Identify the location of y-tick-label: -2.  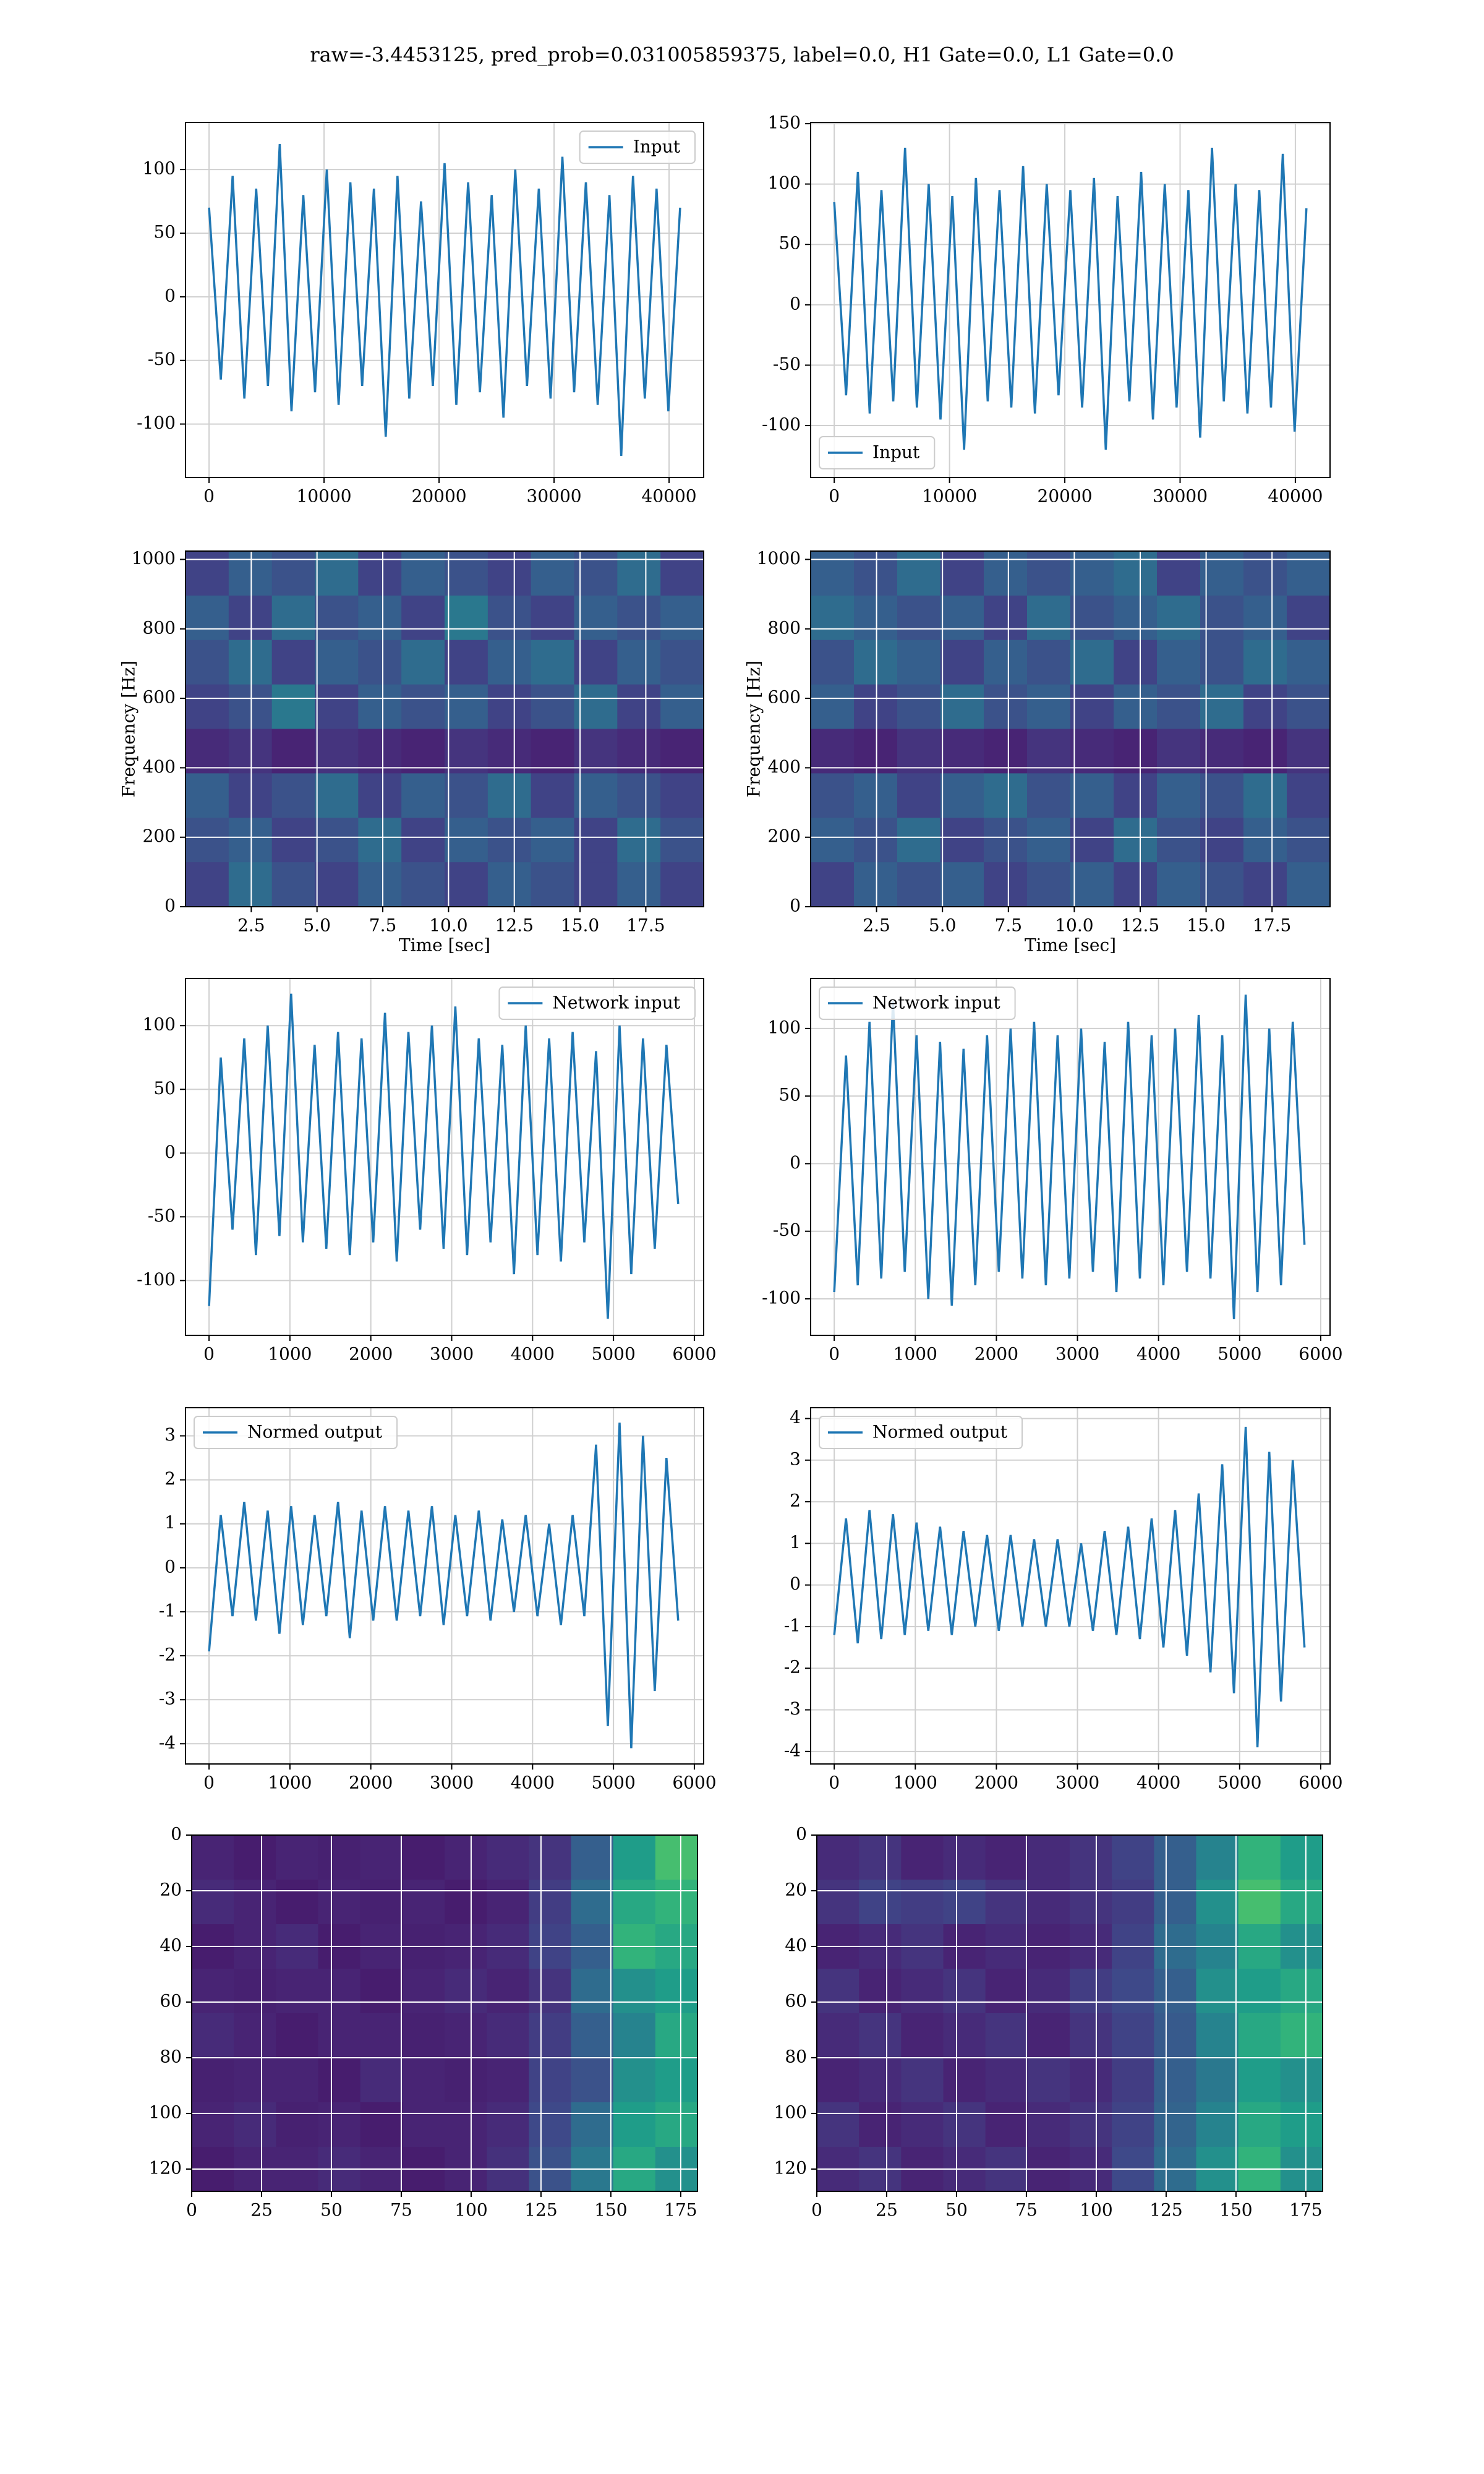
(167, 1655).